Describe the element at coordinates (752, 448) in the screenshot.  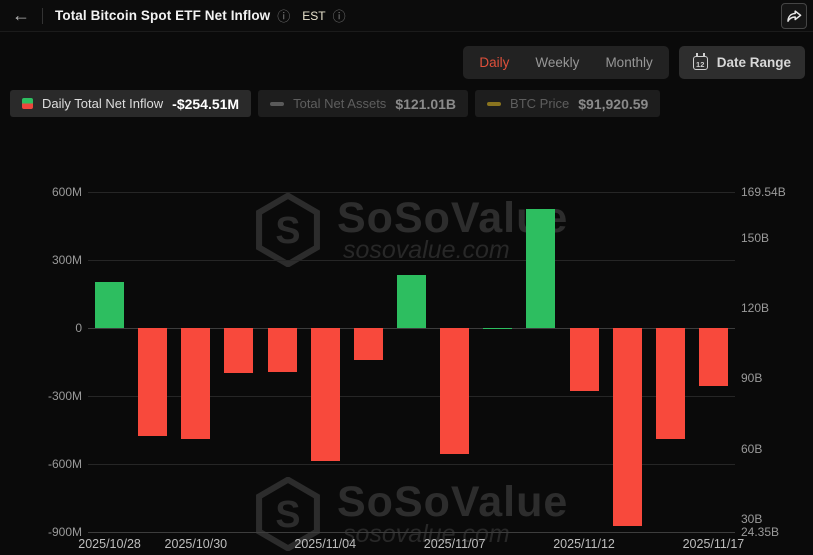
I see `right-axis-tick: 60B` at that location.